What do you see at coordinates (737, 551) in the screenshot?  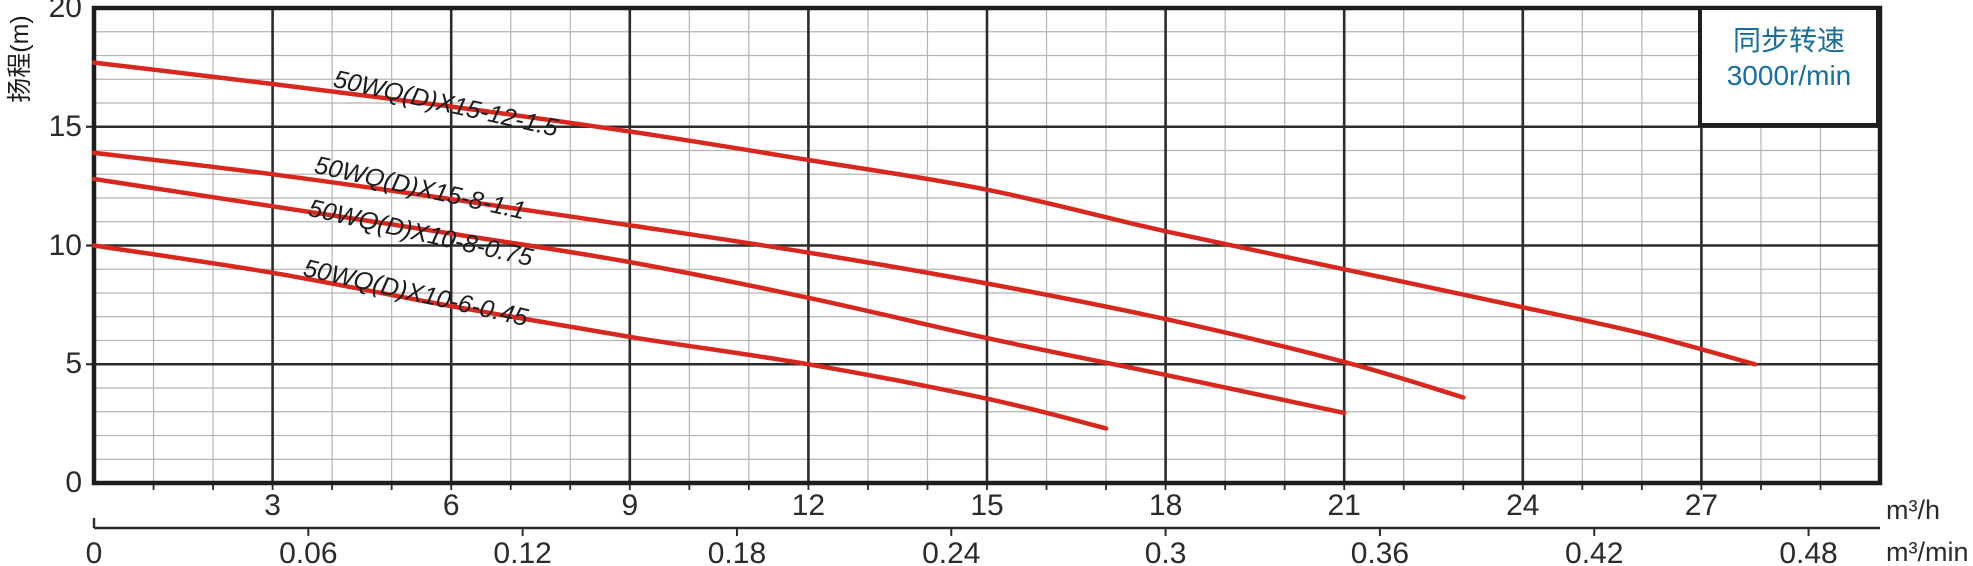 I see `x-tick-label-m3min: 0.18` at bounding box center [737, 551].